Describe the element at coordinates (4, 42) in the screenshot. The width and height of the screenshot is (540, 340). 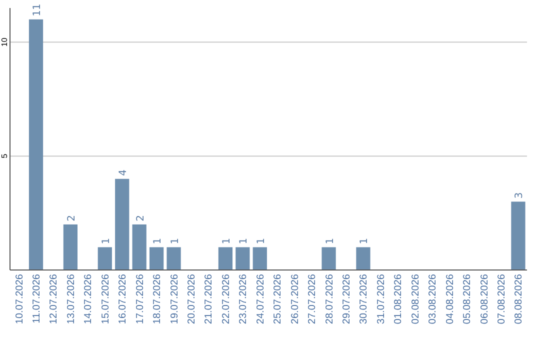
I see `y-tick-label: 10` at that location.